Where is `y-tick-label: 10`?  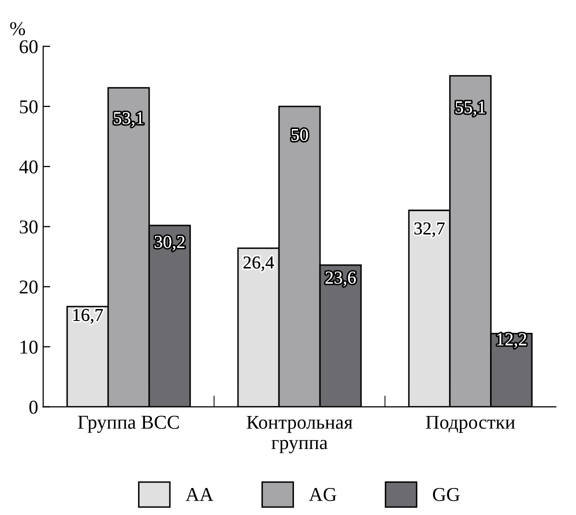 y-tick-label: 10 is located at coordinates (29, 347).